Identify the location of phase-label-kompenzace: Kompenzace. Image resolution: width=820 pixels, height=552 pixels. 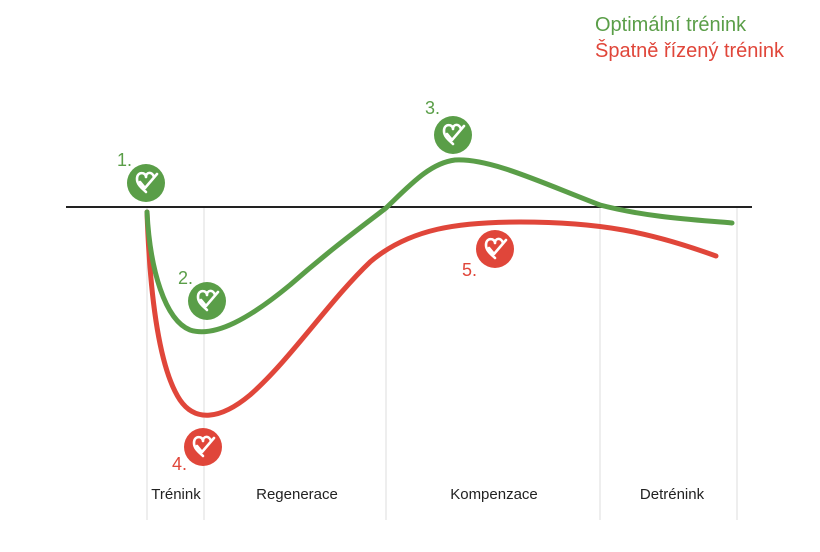
(494, 494).